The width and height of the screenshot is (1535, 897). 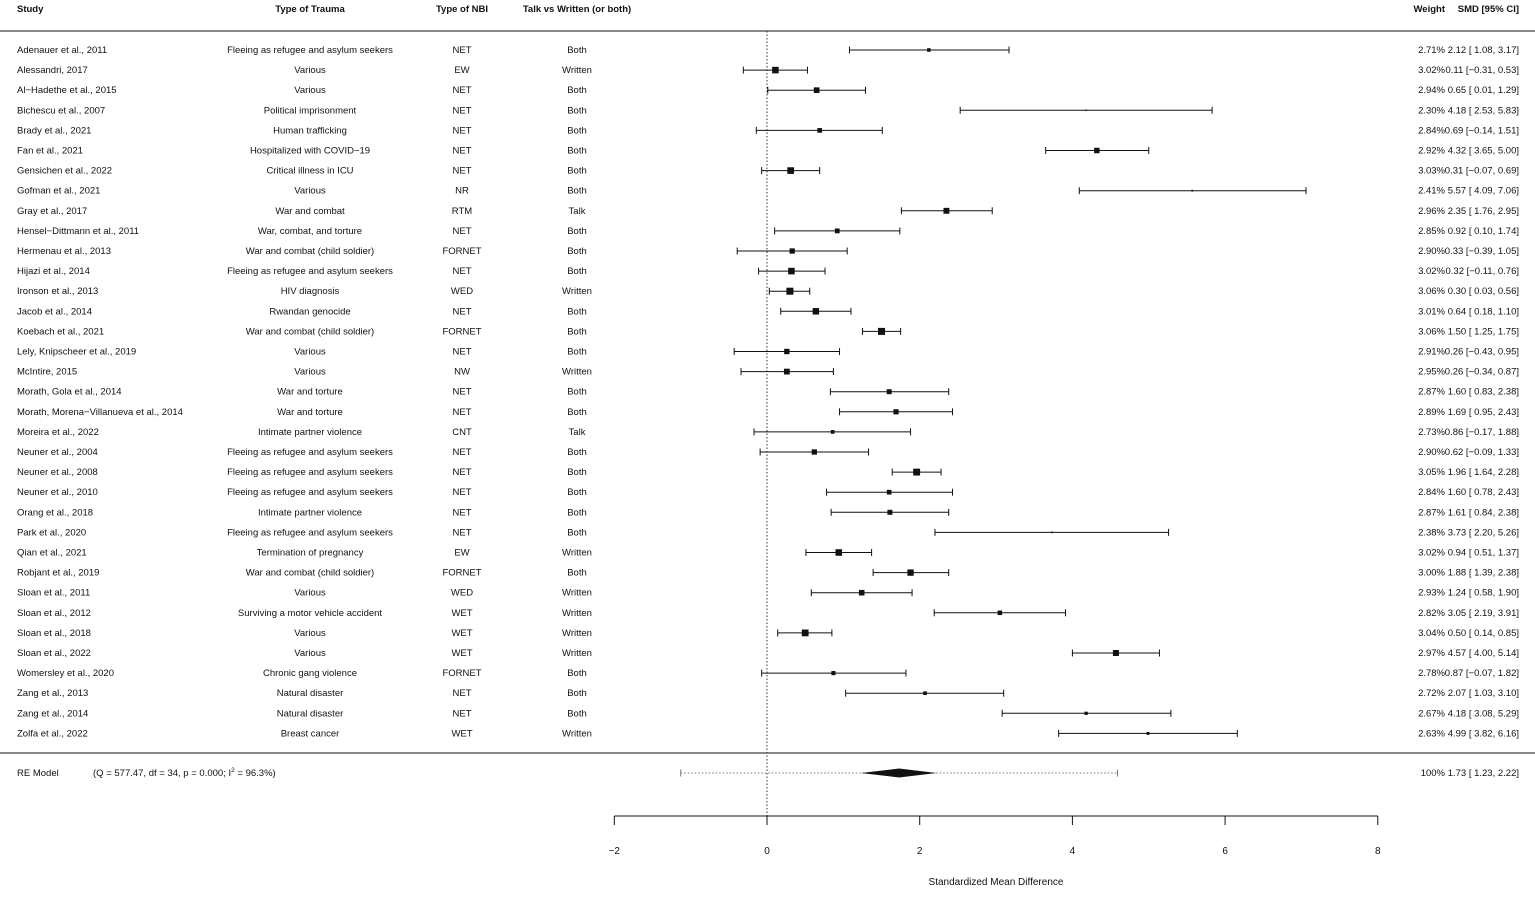 What do you see at coordinates (69, 392) in the screenshot?
I see `study-name: Morath, Gola et al., 2014` at bounding box center [69, 392].